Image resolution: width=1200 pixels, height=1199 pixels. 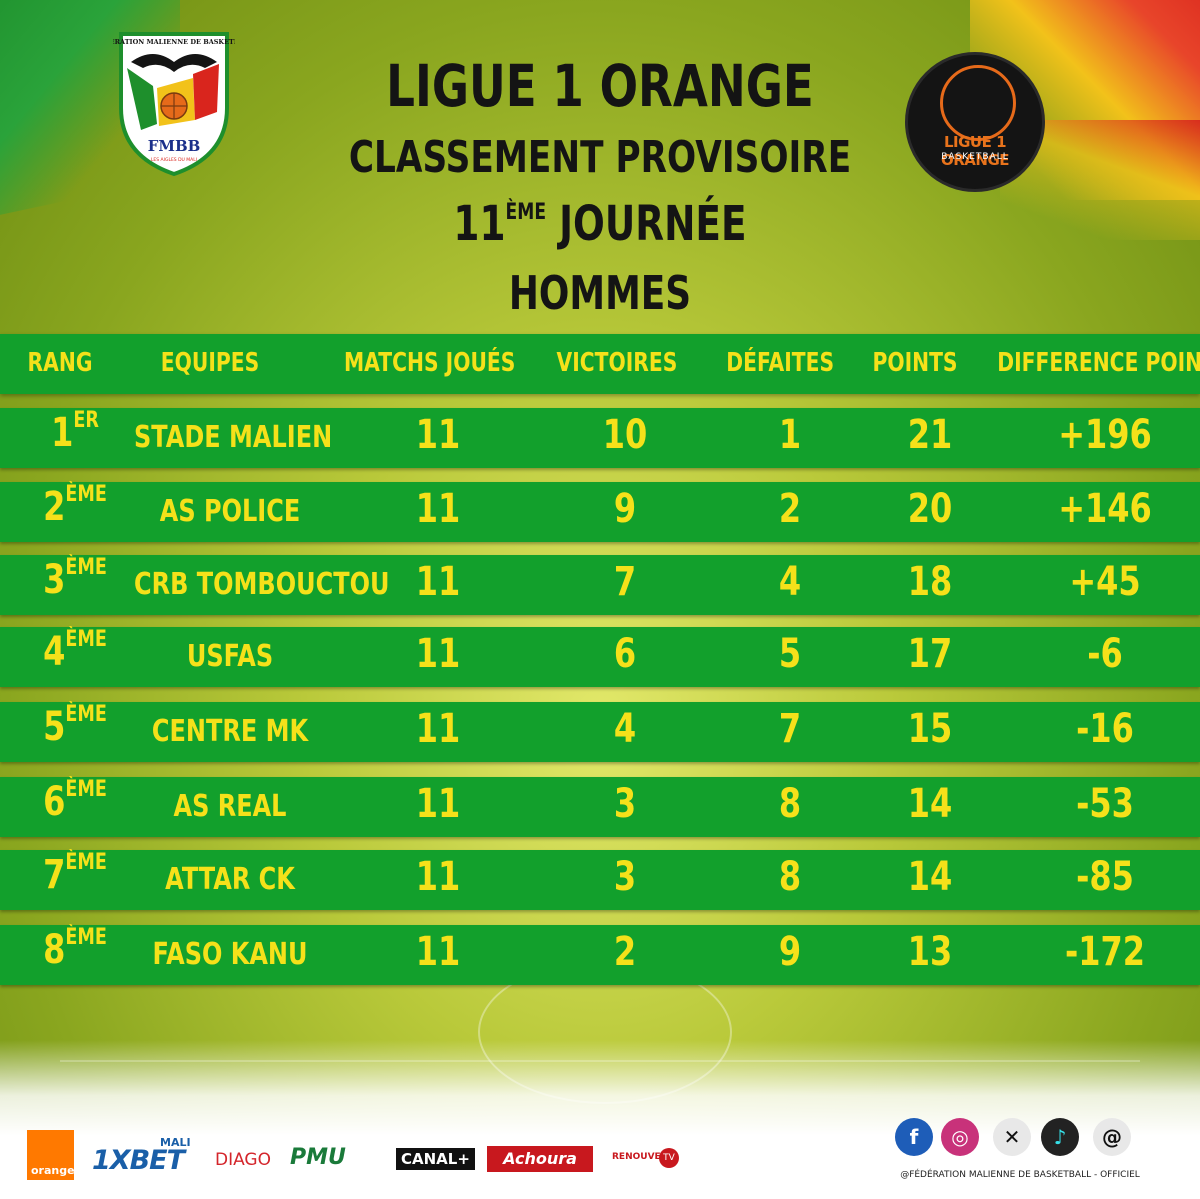 I want to click on row-rank: 4ÈME, so click(x=75, y=651).